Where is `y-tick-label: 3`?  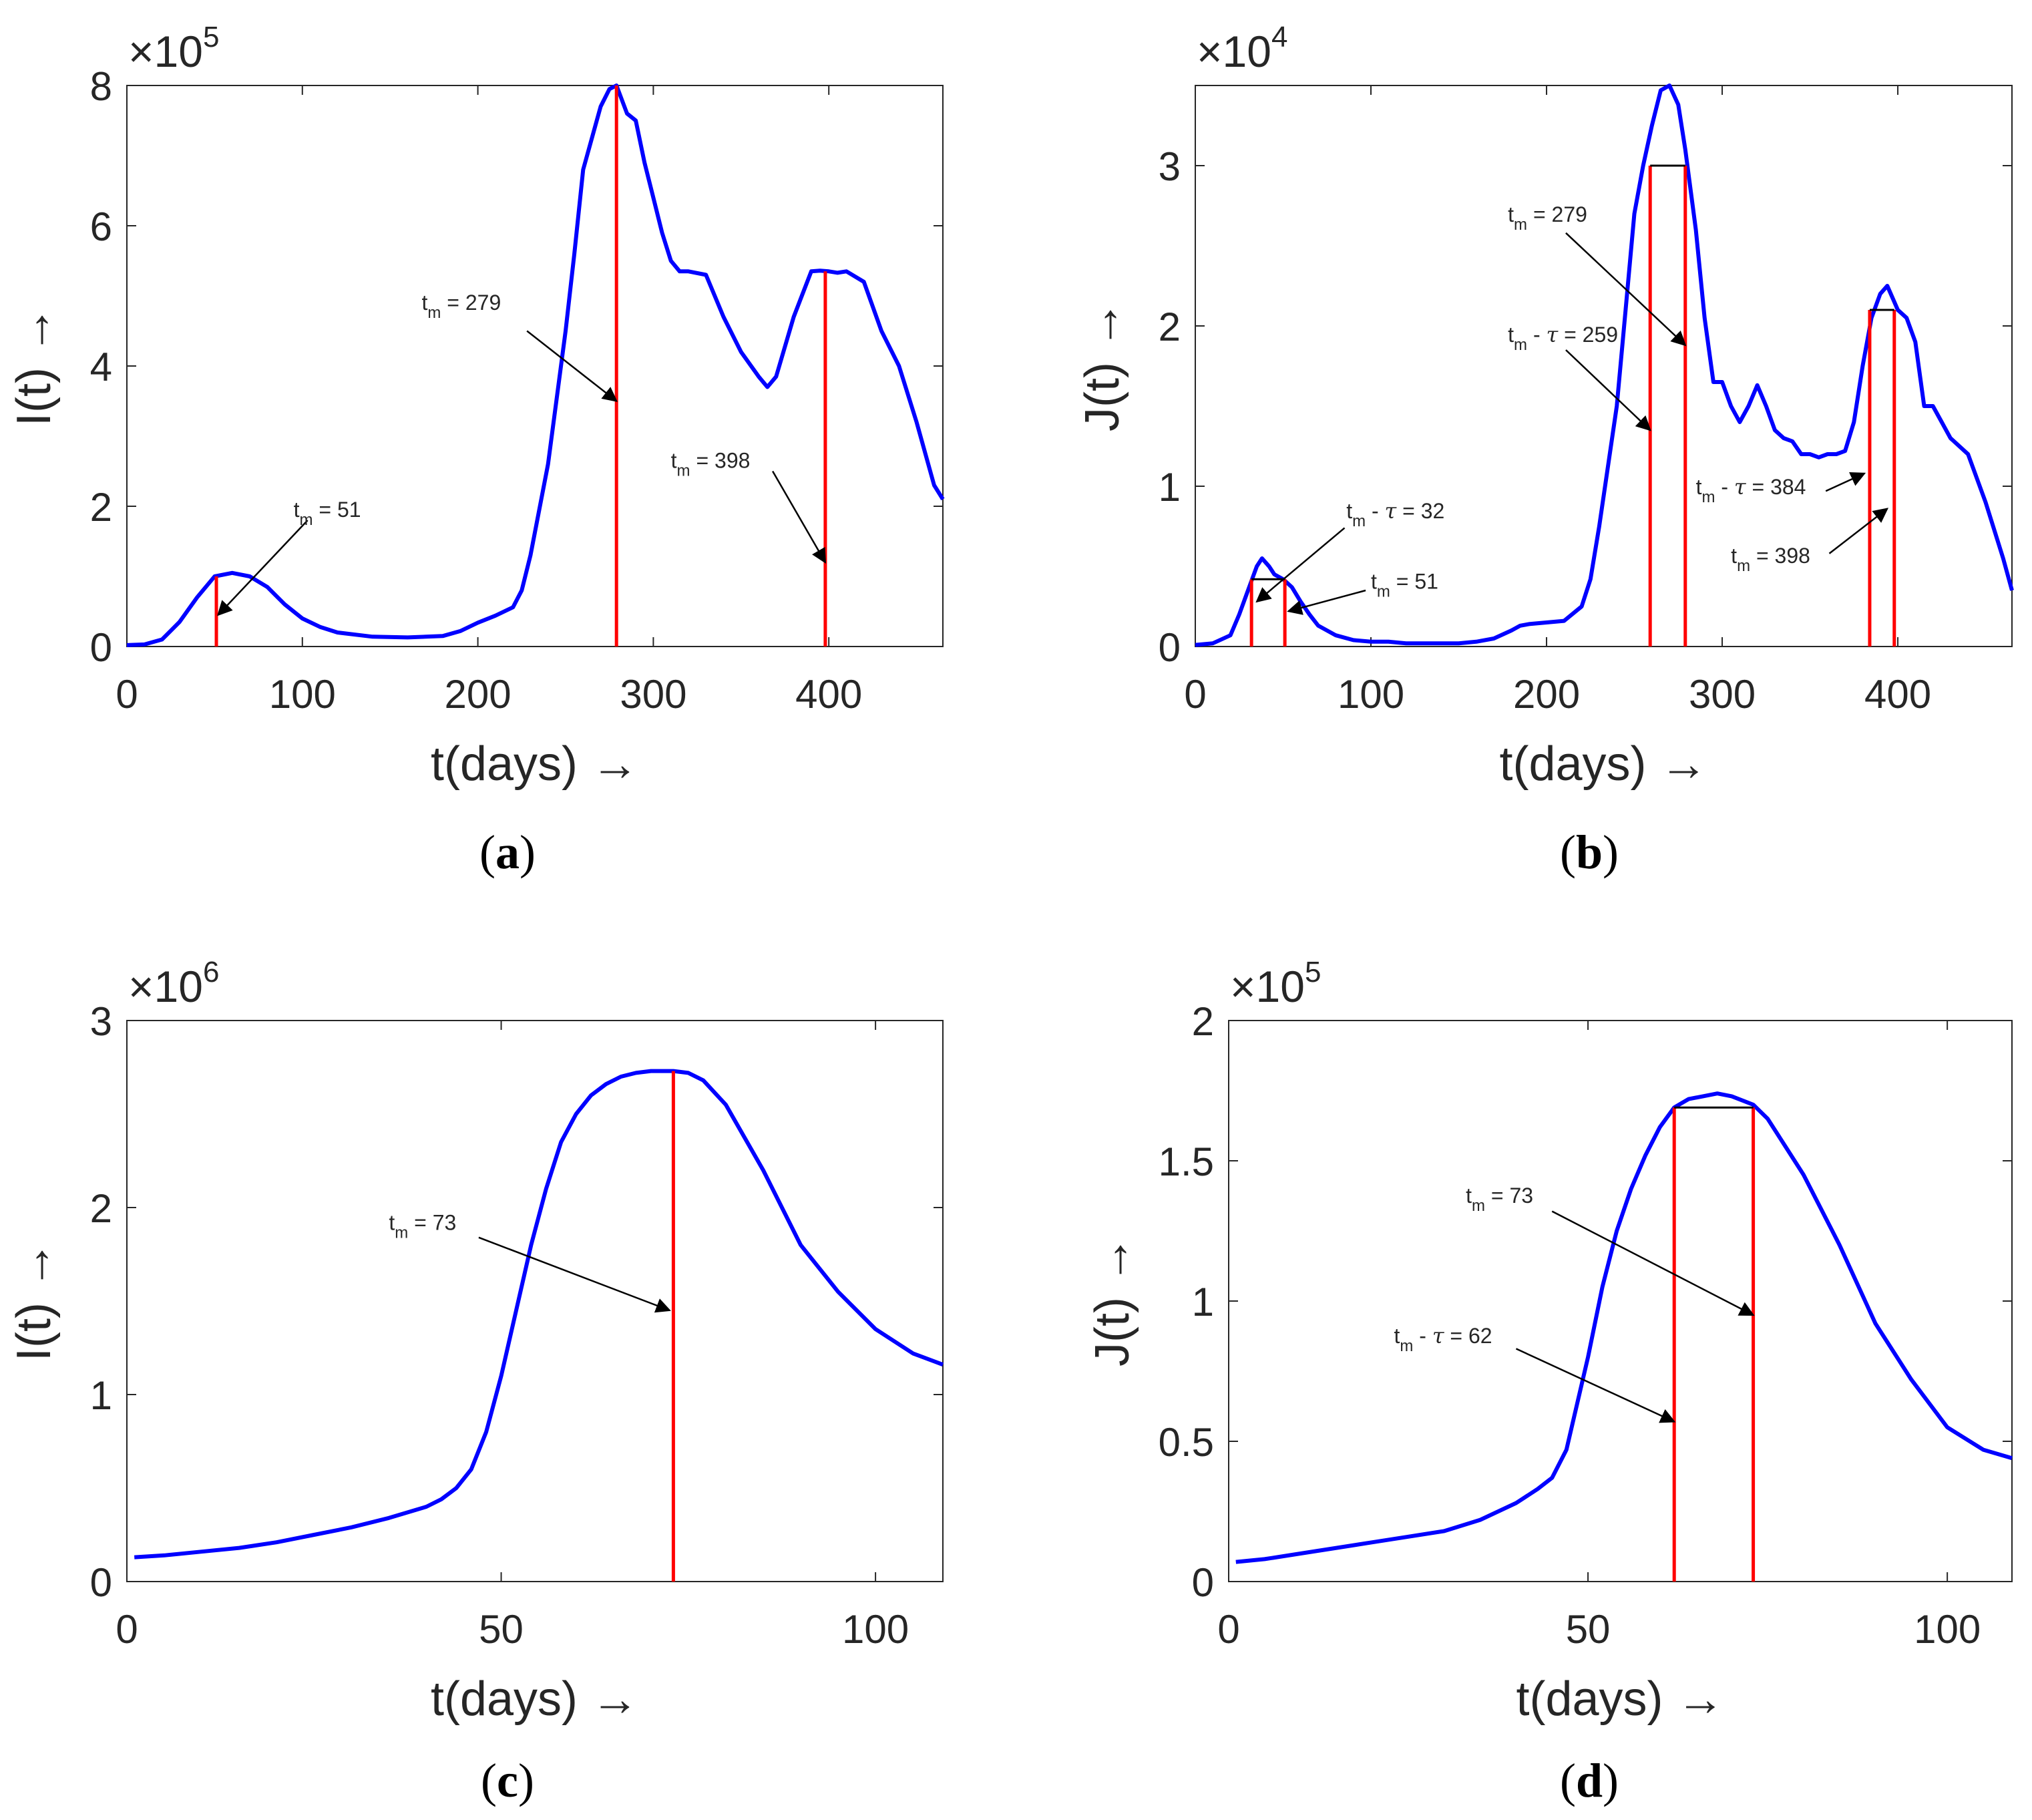 y-tick-label: 3 is located at coordinates (1170, 166).